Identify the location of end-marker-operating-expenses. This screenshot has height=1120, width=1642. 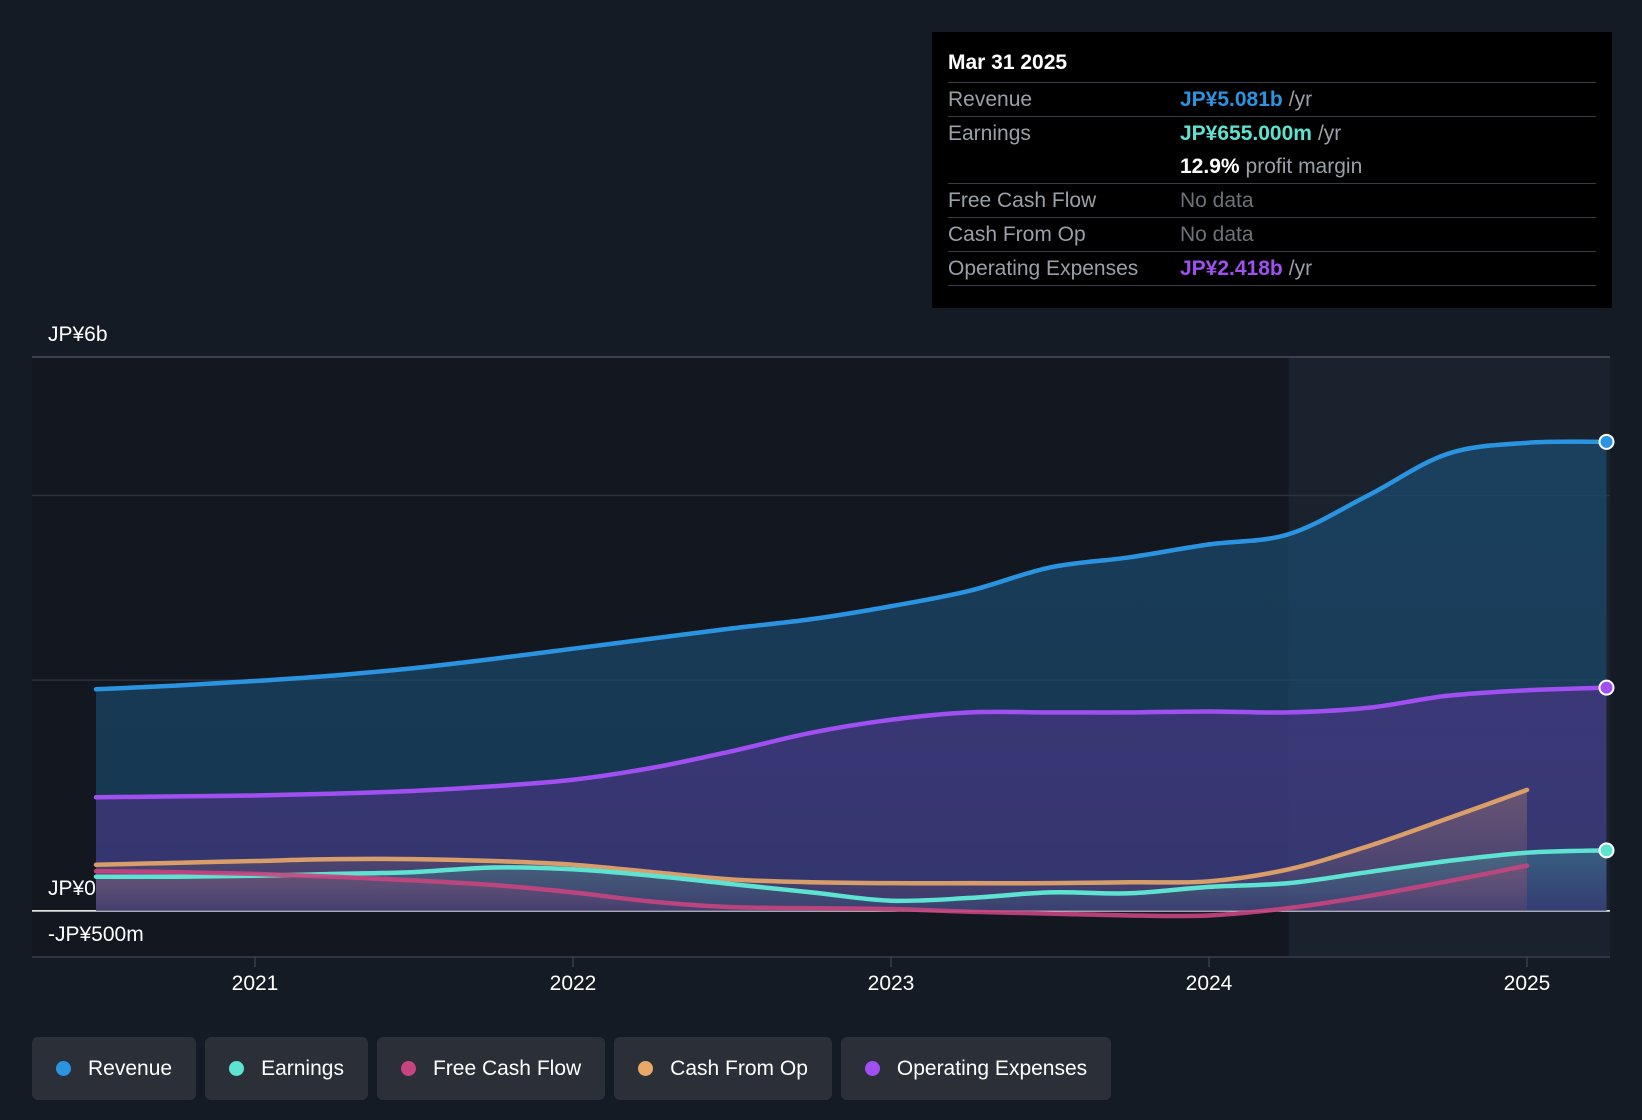
(1606, 687).